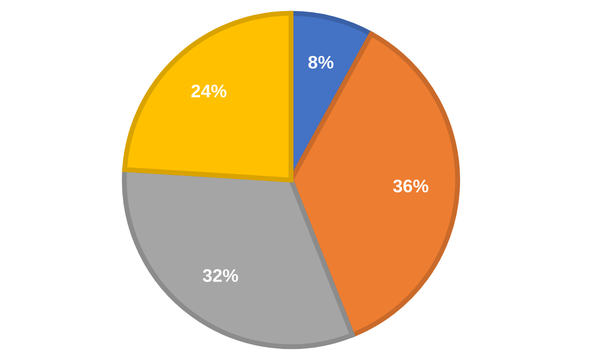 The image size is (589, 363). Describe the element at coordinates (208, 91) in the screenshot. I see `data-label: 24%` at that location.